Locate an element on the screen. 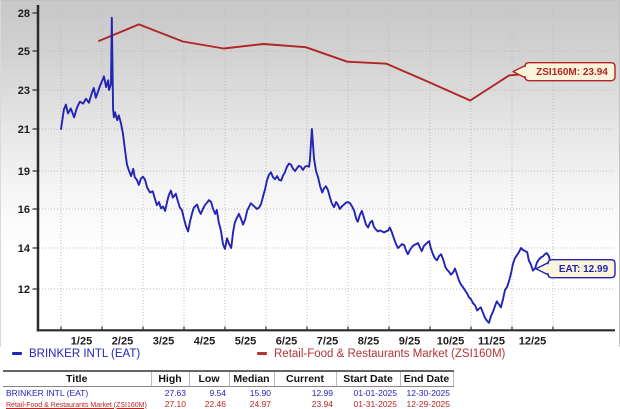 This screenshot has height=409, width=620. svg-text: 25 is located at coordinates (24, 52).